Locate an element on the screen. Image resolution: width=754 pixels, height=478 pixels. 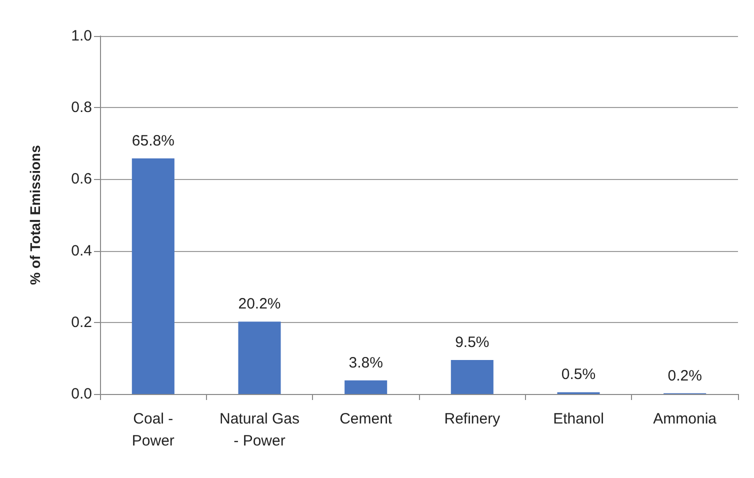
x-tick-label: Cement is located at coordinates (366, 419).